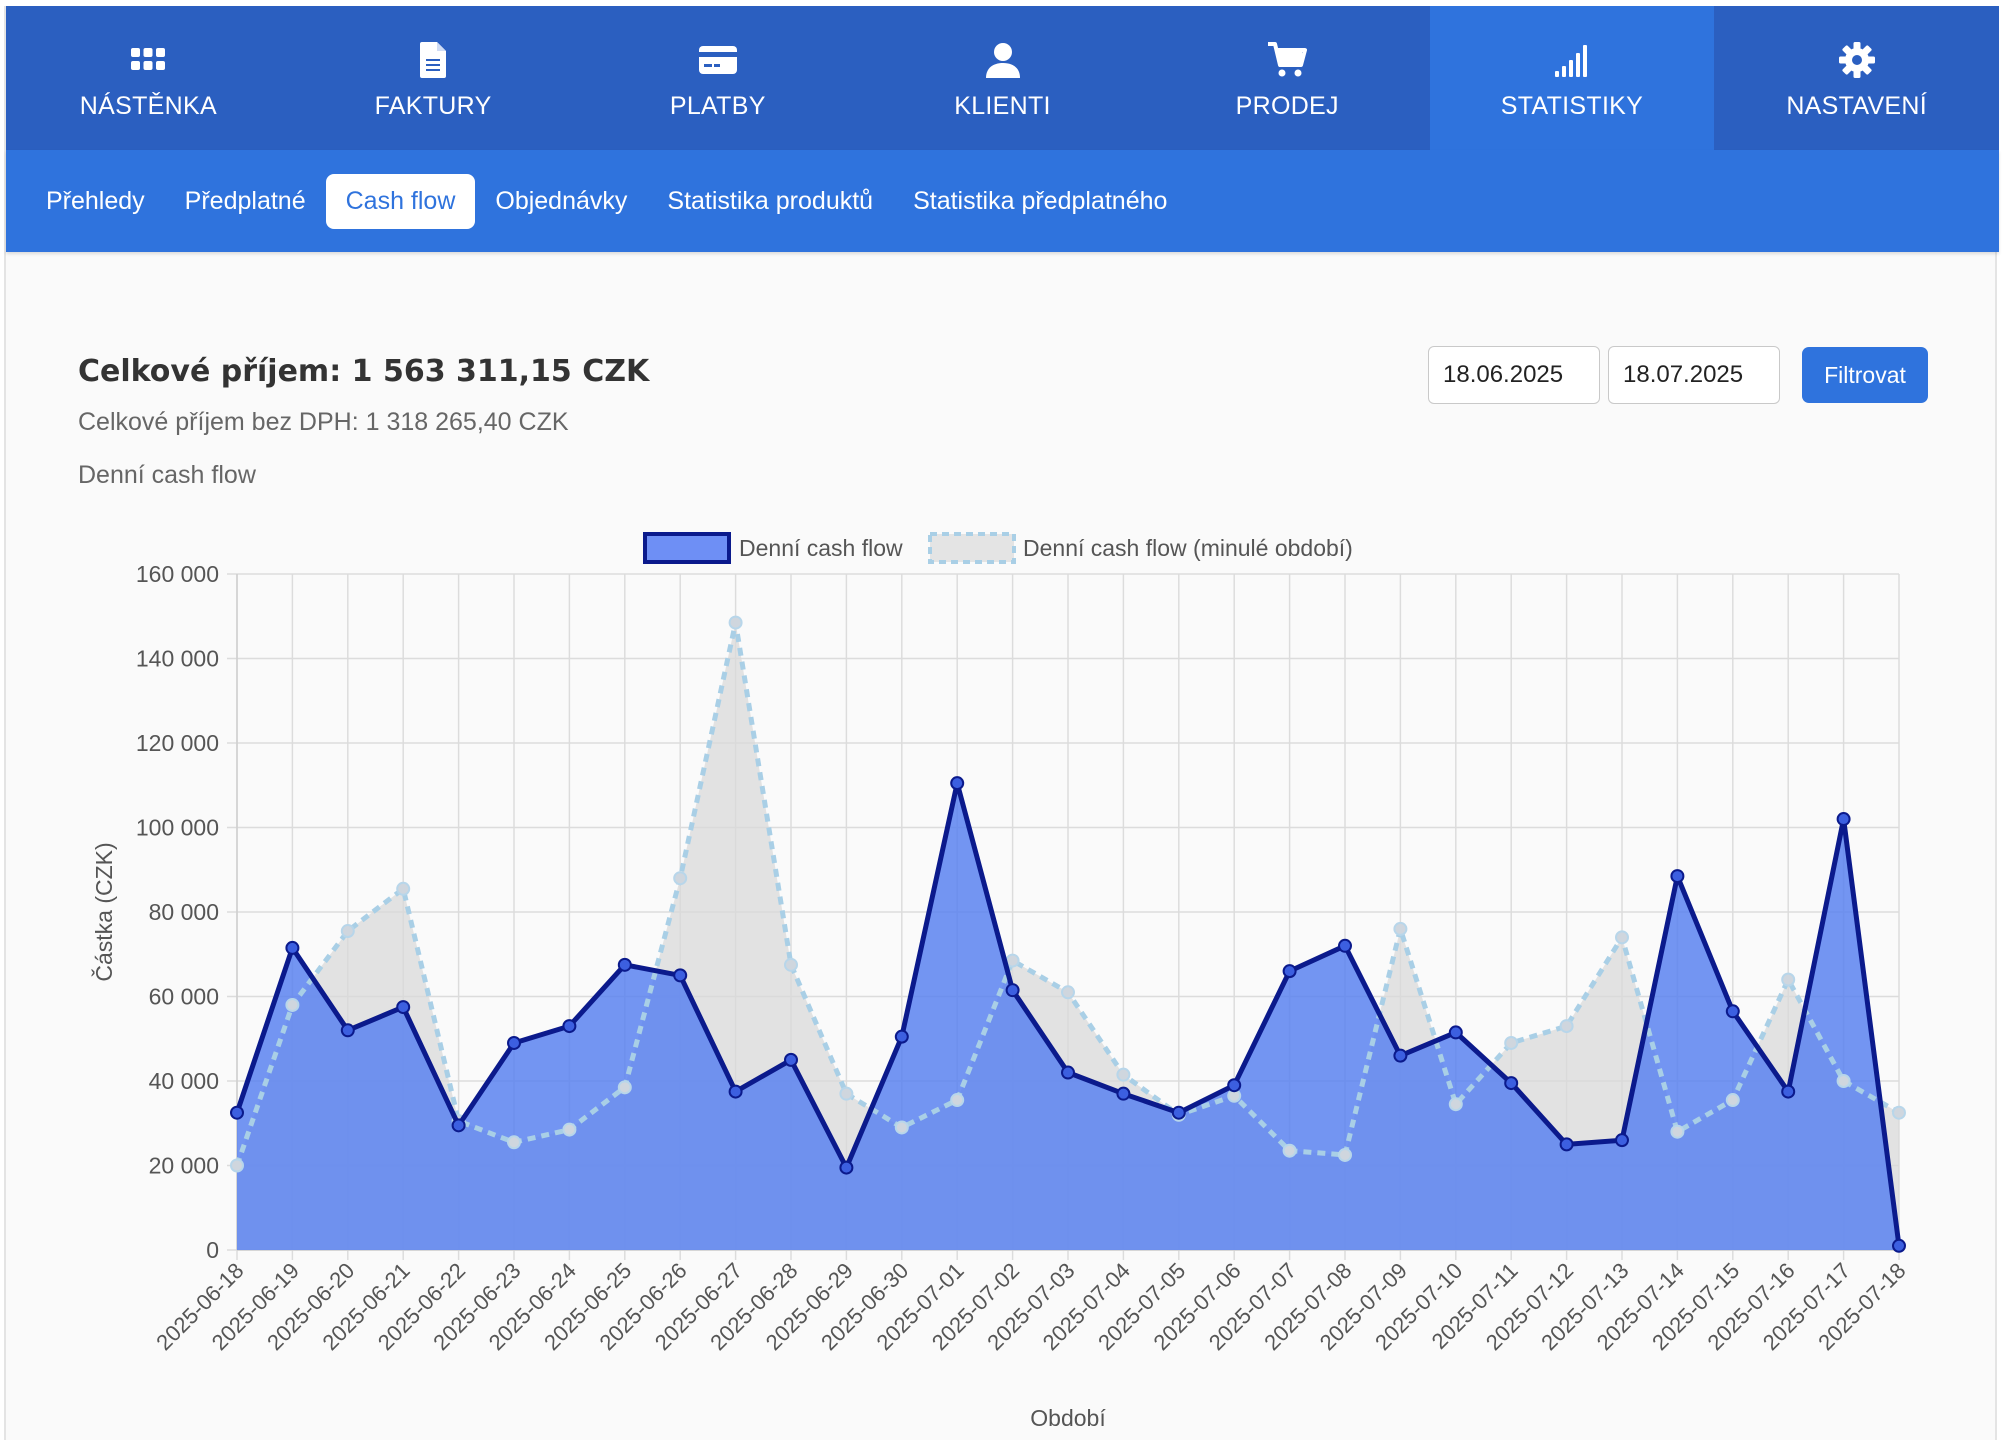 The height and width of the screenshot is (1440, 2002). I want to click on nav-item-4: PRODEJ, so click(1287, 78).